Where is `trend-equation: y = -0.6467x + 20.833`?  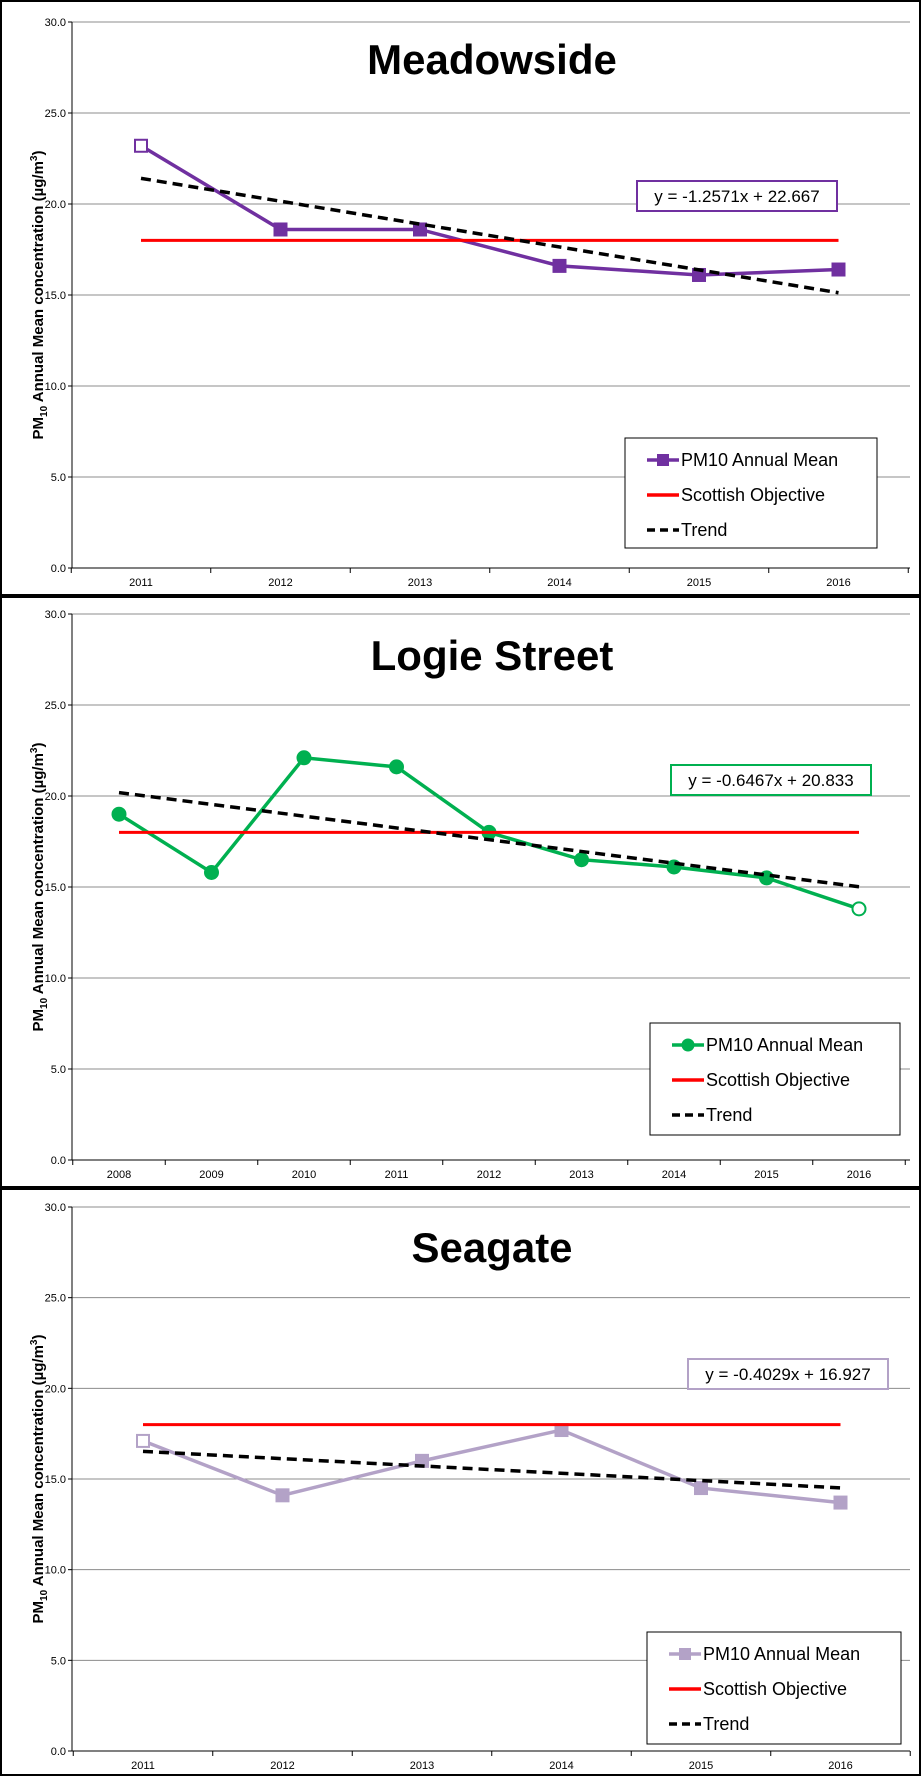
trend-equation: y = -0.6467x + 20.833 is located at coordinates (771, 780).